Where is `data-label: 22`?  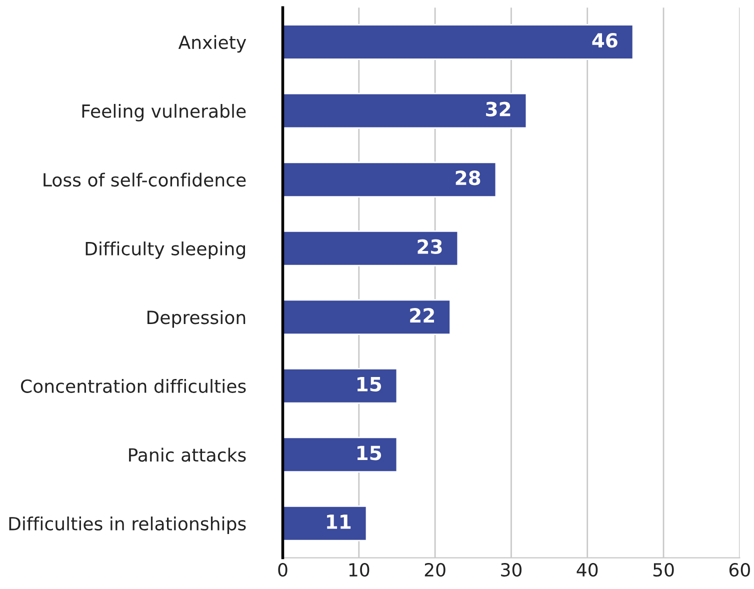 data-label: 22 is located at coordinates (422, 315).